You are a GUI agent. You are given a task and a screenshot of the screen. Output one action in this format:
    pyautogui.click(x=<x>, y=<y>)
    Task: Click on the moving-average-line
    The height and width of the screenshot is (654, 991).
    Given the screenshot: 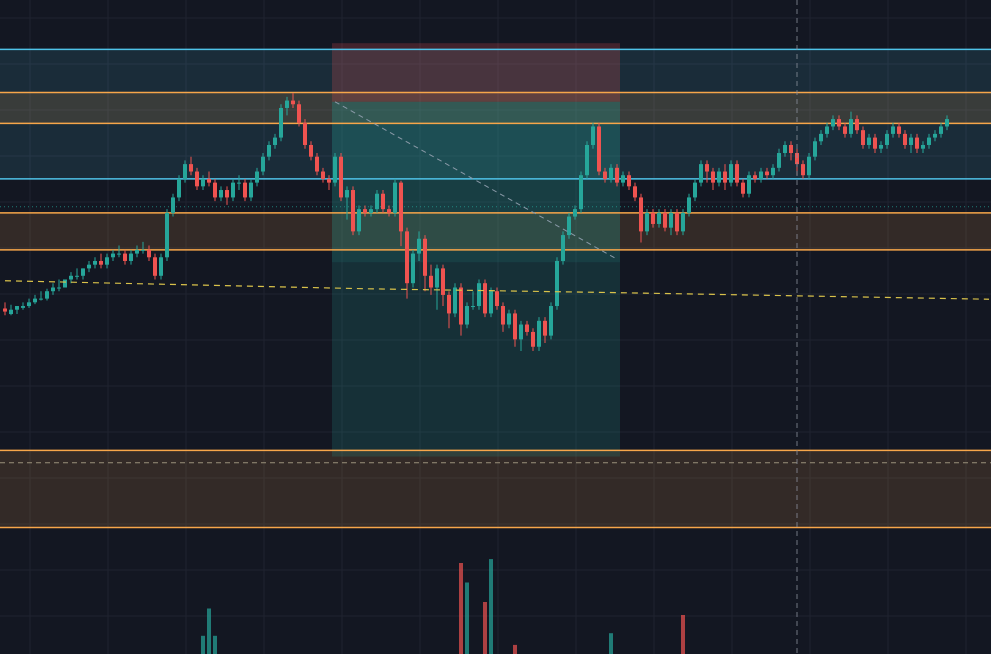 What is the action you would take?
    pyautogui.click(x=497, y=290)
    